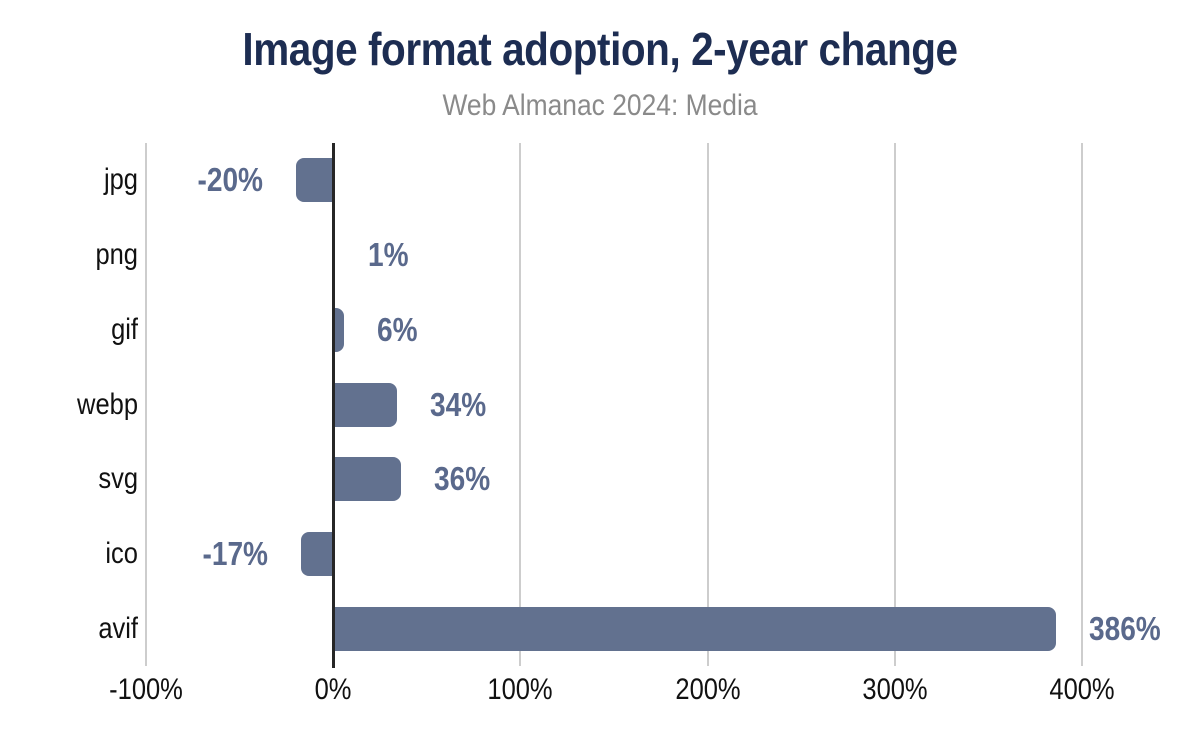 Image resolution: width=1200 pixels, height=742 pixels. I want to click on value-label: 6%, so click(397, 329).